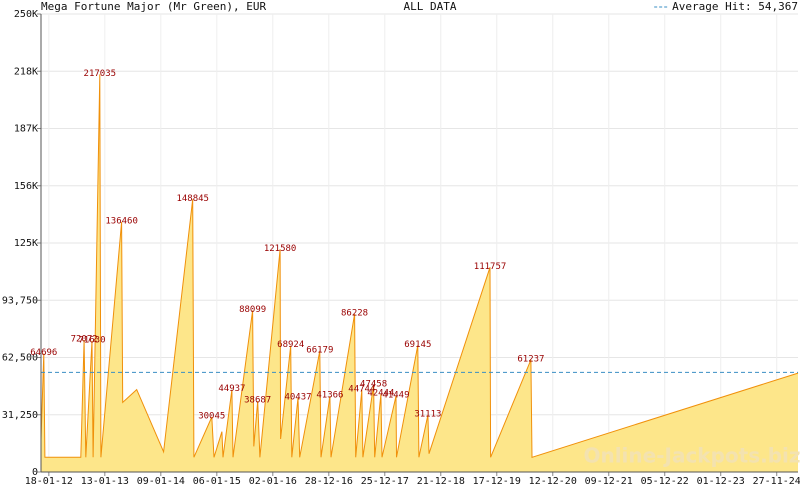 This screenshot has height=490, width=800. Describe the element at coordinates (280, 249) in the screenshot. I see `value-label: 121580` at that location.